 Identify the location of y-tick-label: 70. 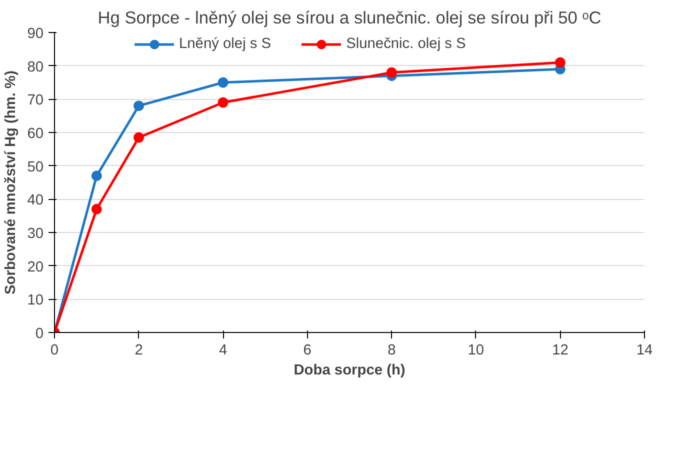
(35, 100).